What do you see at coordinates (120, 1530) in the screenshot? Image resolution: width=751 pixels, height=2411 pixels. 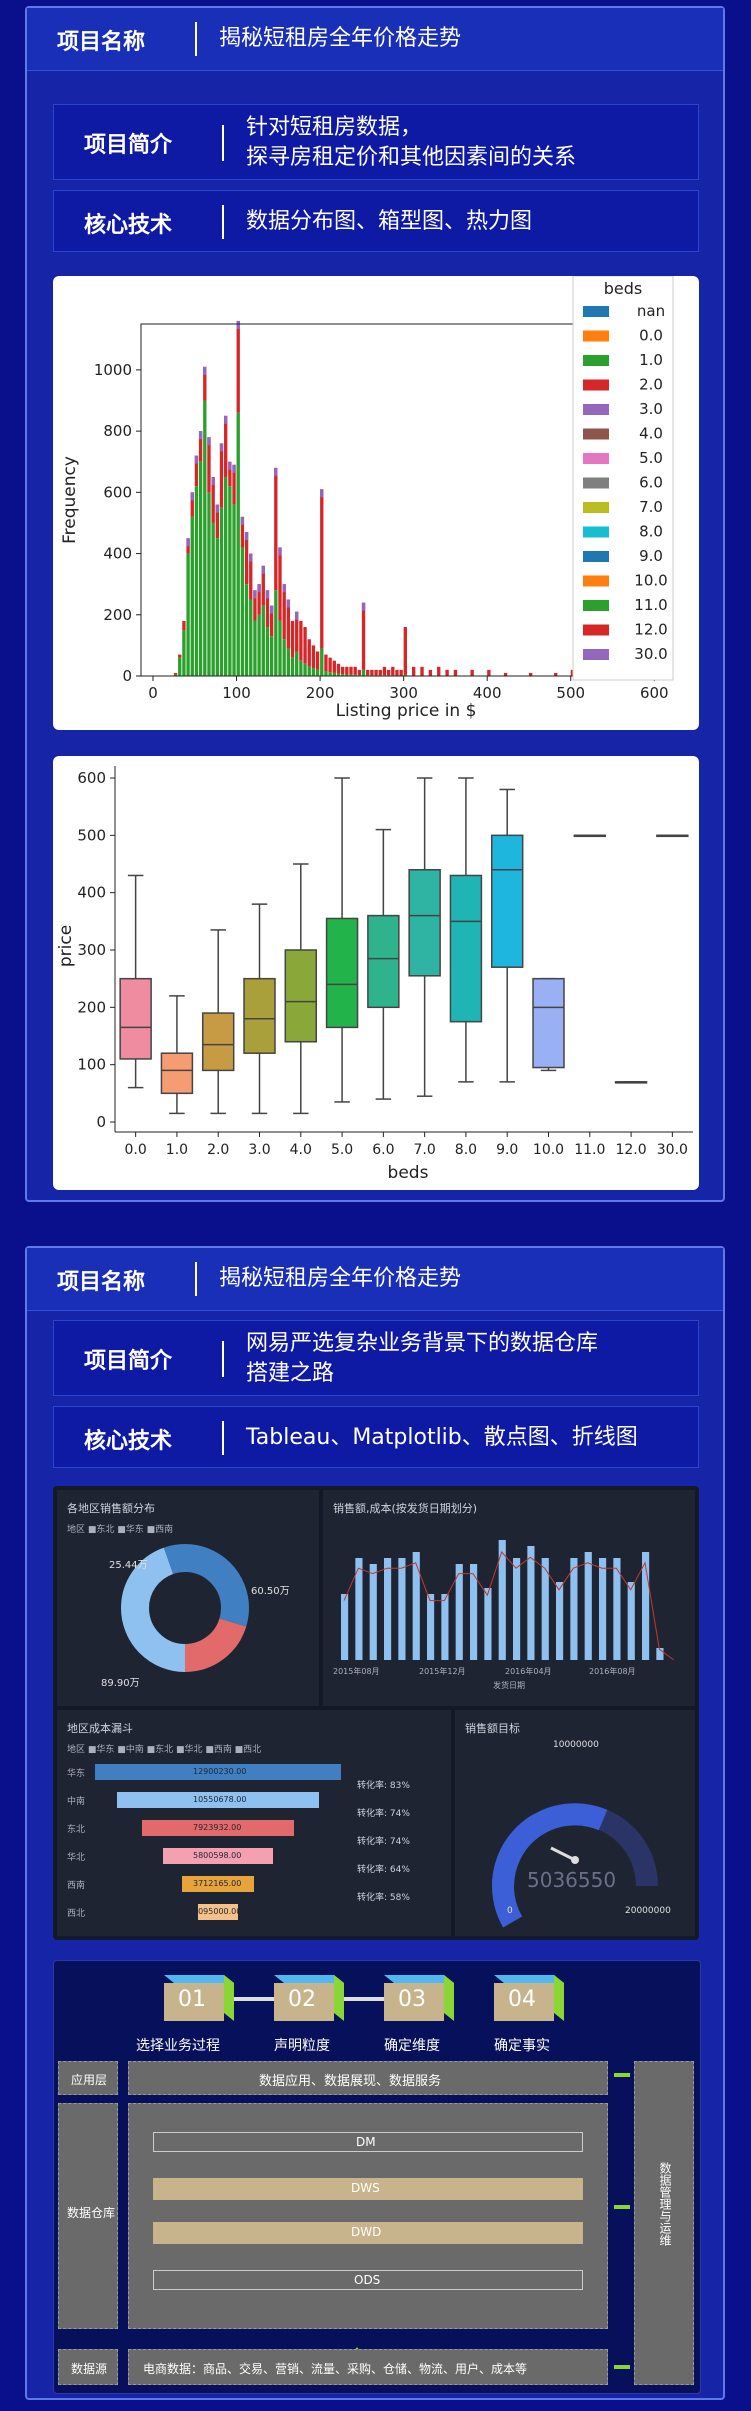 I see `donut-legend: 地区 ■东北 ■华东 ■西南` at bounding box center [120, 1530].